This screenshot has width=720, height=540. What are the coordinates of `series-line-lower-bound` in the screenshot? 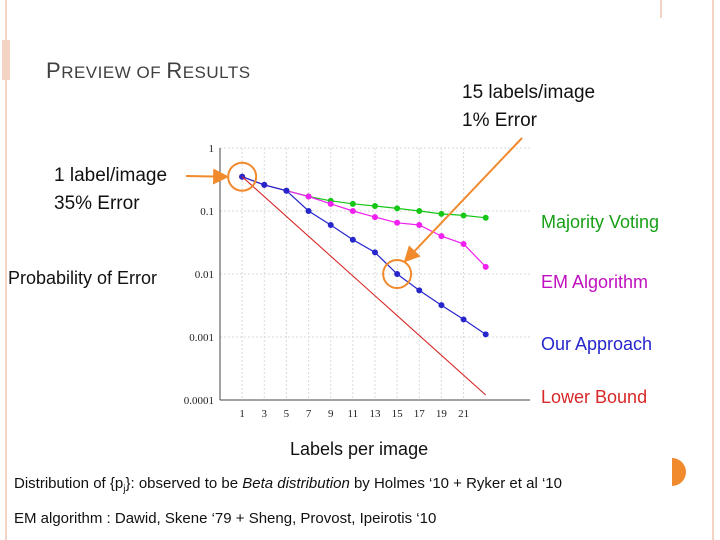 It's located at (364, 286).